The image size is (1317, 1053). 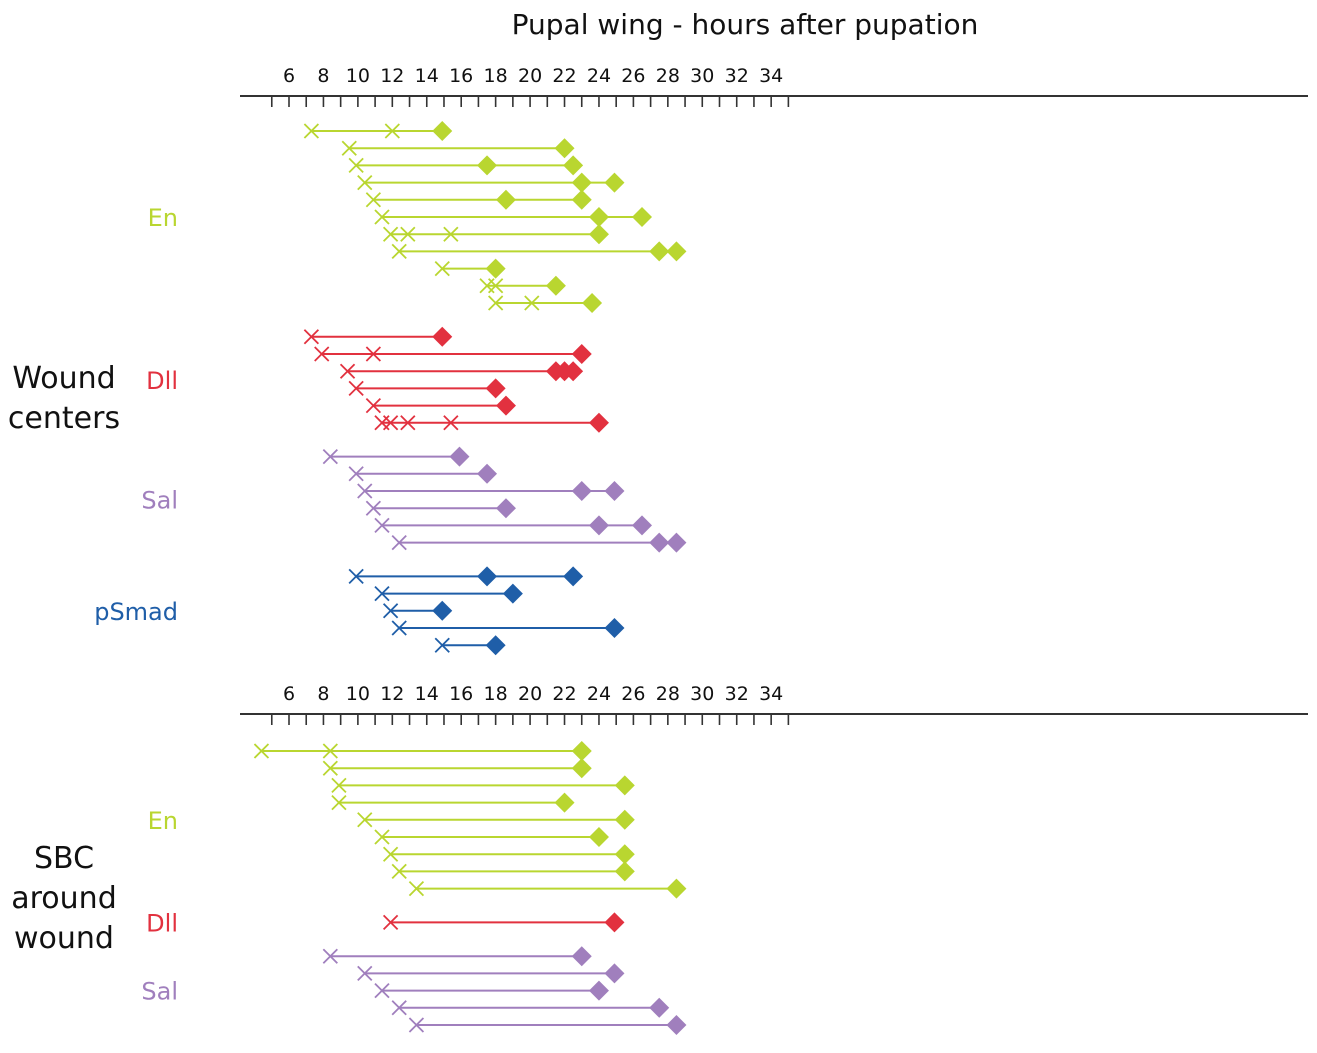 I want to click on x-tick-label: 6, so click(x=289, y=76).